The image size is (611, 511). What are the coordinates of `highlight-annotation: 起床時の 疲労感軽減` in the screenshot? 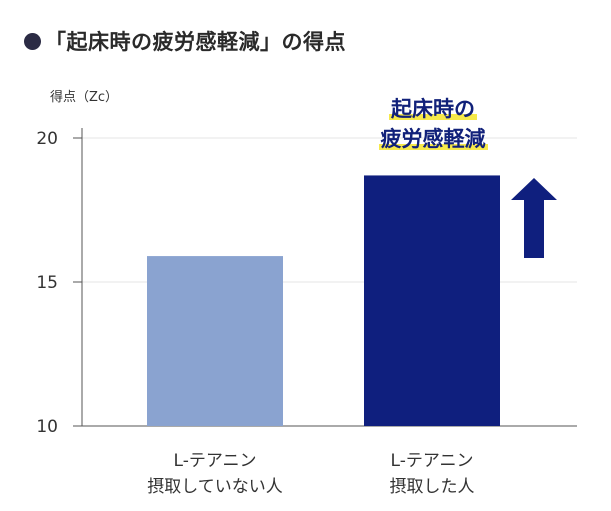 It's located at (433, 124).